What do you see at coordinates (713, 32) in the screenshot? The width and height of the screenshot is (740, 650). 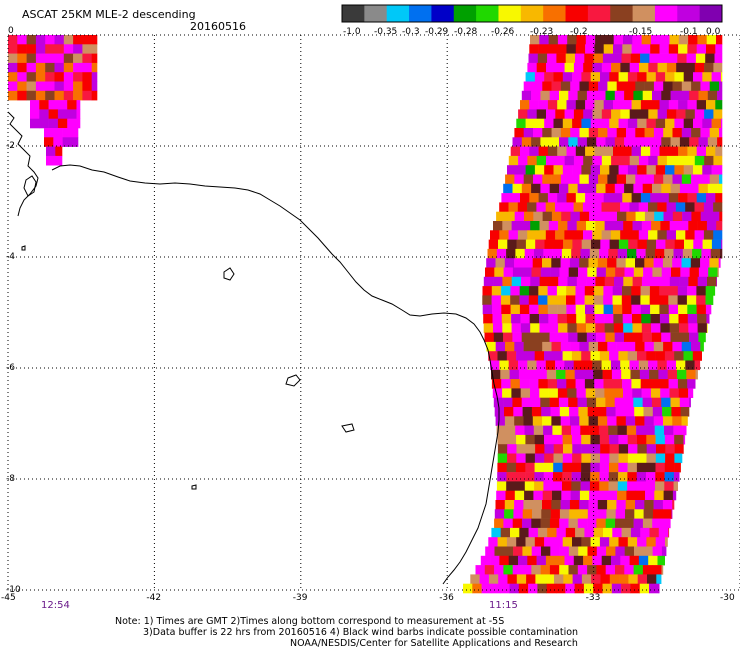 I see `colorbar-label: 0.0` at bounding box center [713, 32].